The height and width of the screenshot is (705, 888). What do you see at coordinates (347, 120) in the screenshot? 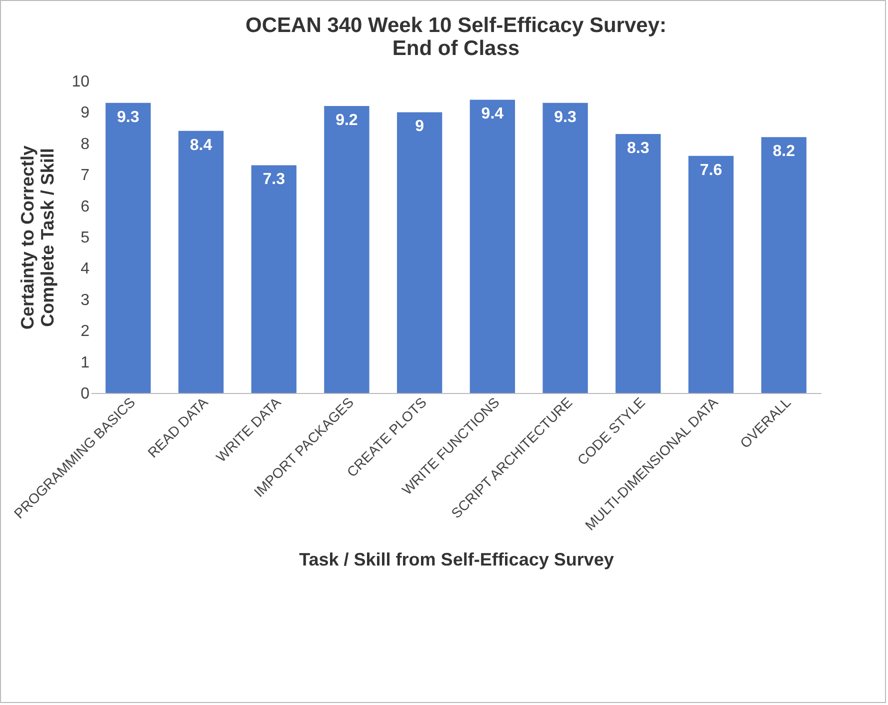
I see `data-label: 9.2` at bounding box center [347, 120].